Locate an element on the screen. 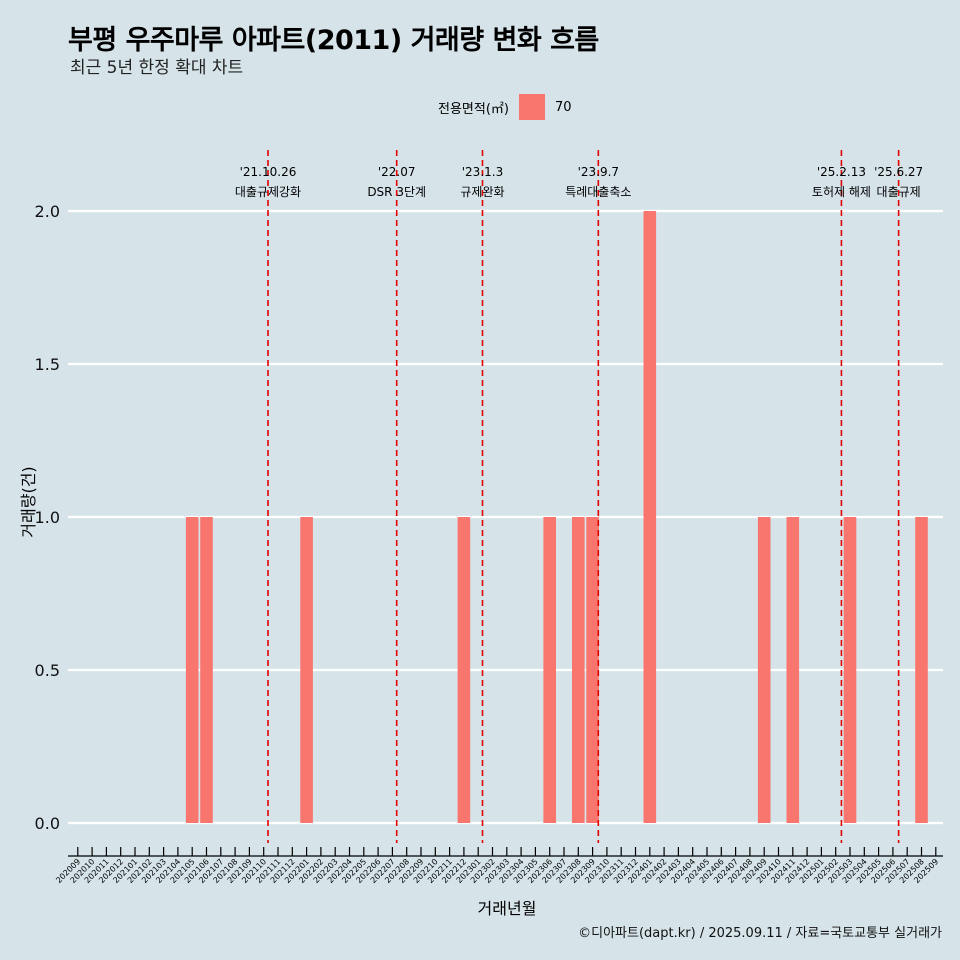 The height and width of the screenshot is (960, 960). y-tick-label: 0.5 is located at coordinates (47, 670).